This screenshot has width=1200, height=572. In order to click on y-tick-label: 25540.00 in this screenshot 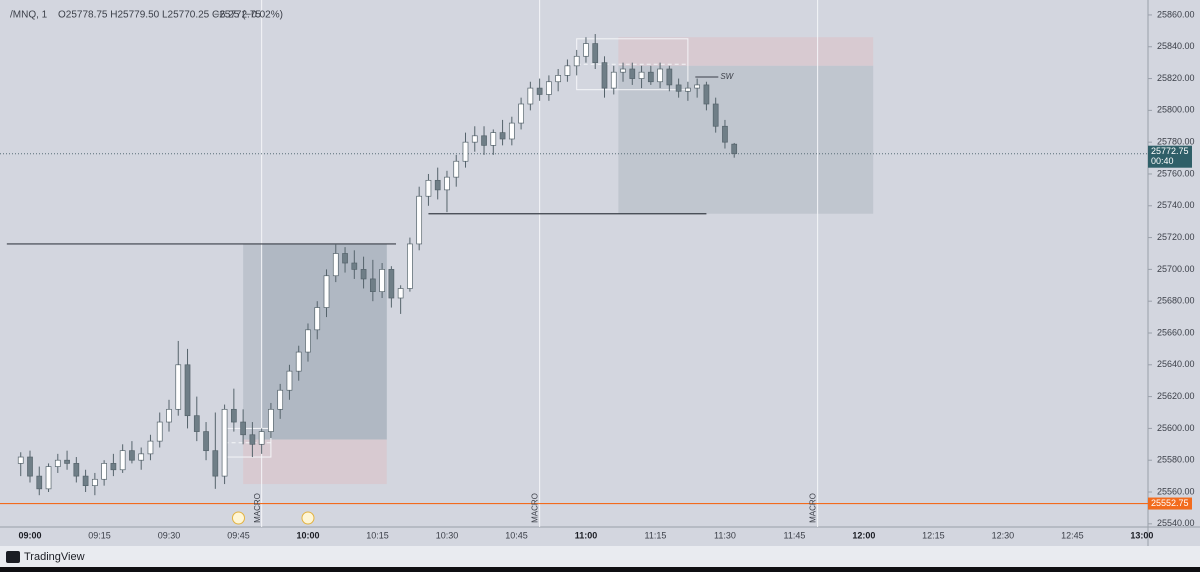, I will do `click(1176, 523)`.